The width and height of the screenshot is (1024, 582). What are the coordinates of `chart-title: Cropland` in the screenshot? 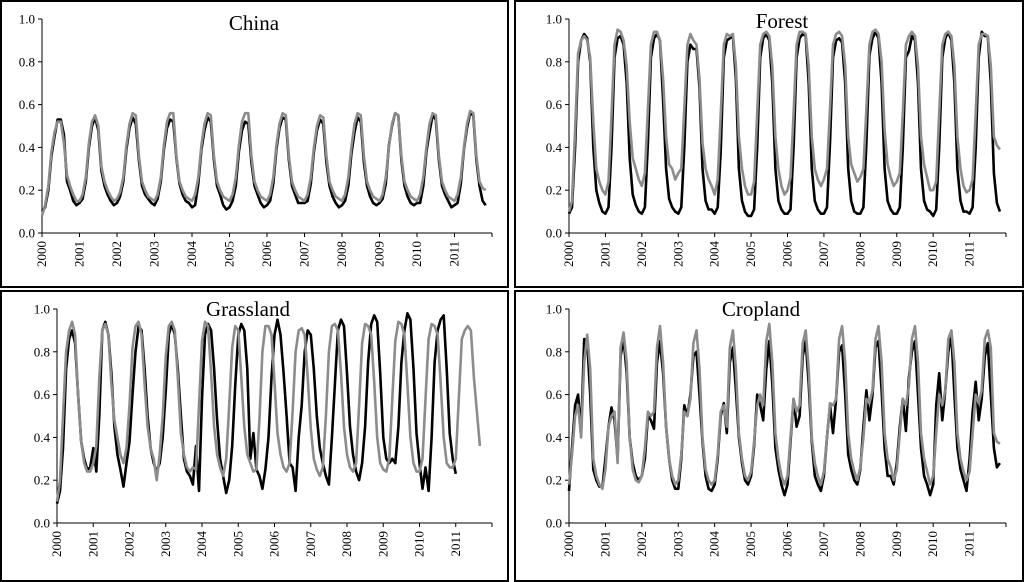 It's located at (761, 309).